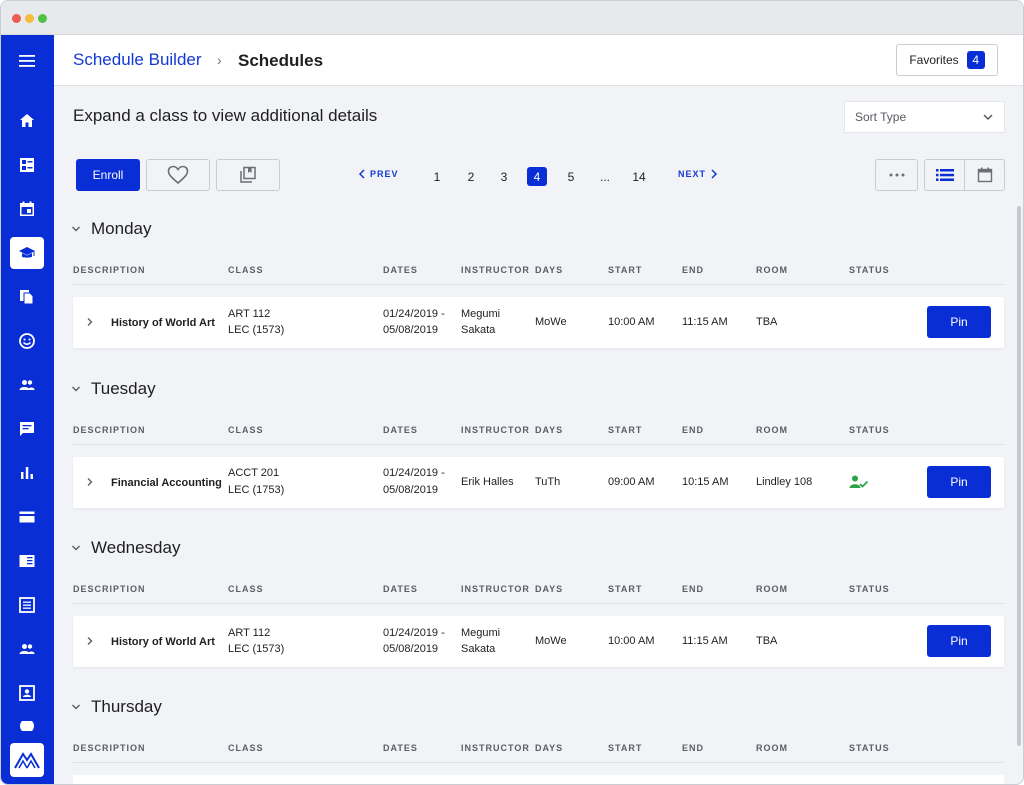 The image size is (1024, 785). I want to click on calendar-icon, so click(27, 209).